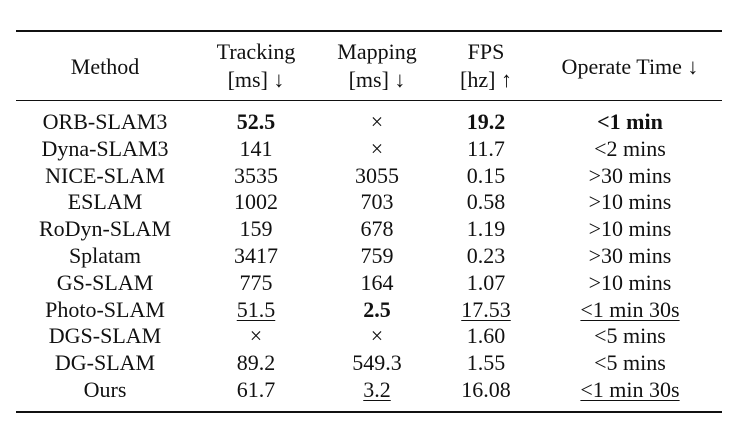 This screenshot has height=442, width=738. What do you see at coordinates (256, 202) in the screenshot?
I see `cell-tracking: 1002` at bounding box center [256, 202].